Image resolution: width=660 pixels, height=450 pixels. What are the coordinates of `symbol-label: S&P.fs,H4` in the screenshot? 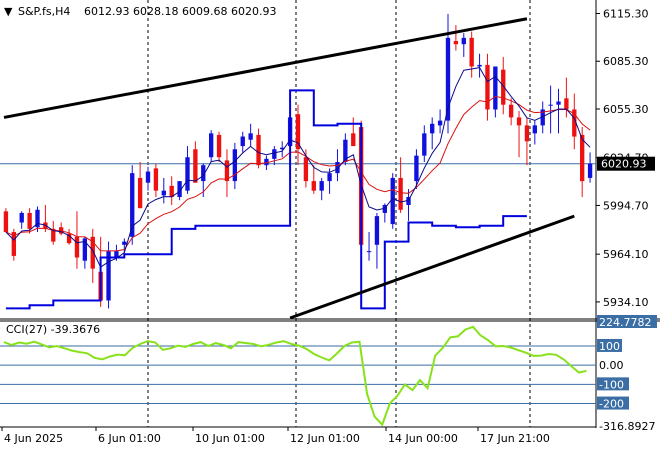 It's located at (44, 11).